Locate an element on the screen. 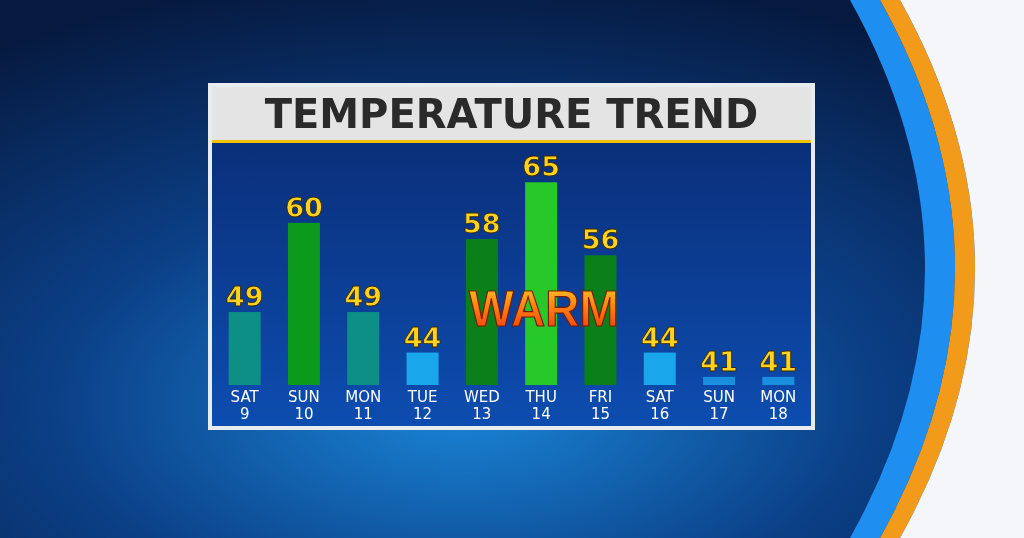 The height and width of the screenshot is (538, 1024). x-tick-label: SUN 17 is located at coordinates (719, 405).